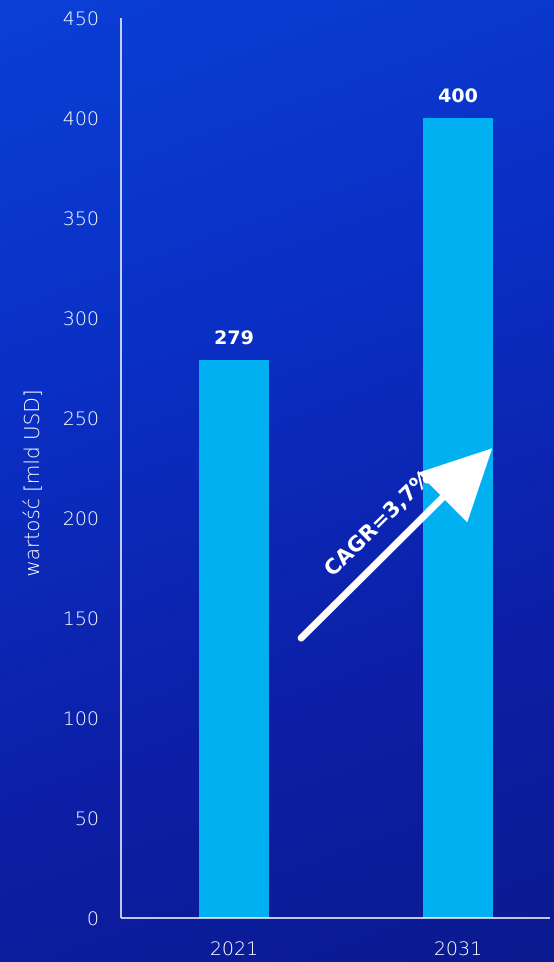 The image size is (554, 962). What do you see at coordinates (81, 119) in the screenshot?
I see `y-tick-label: 400` at bounding box center [81, 119].